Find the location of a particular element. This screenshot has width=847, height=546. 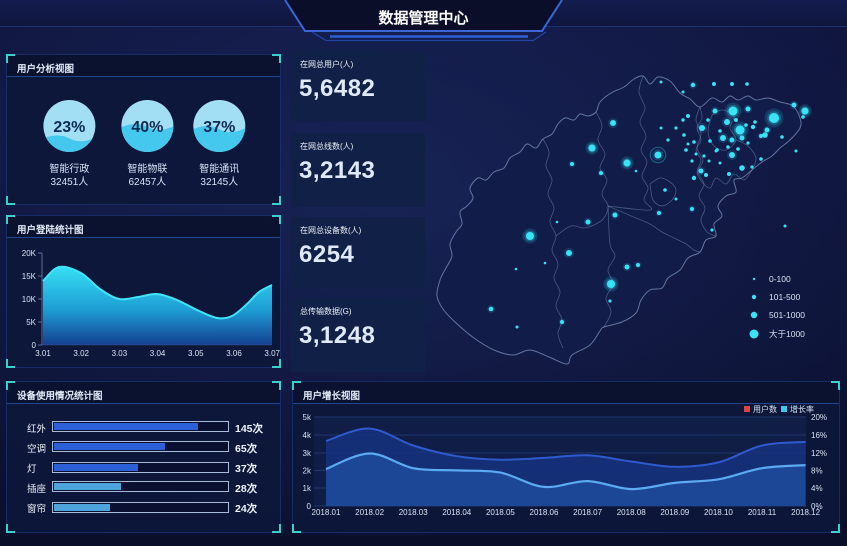

svg-text: 32145人 is located at coordinates (219, 182).